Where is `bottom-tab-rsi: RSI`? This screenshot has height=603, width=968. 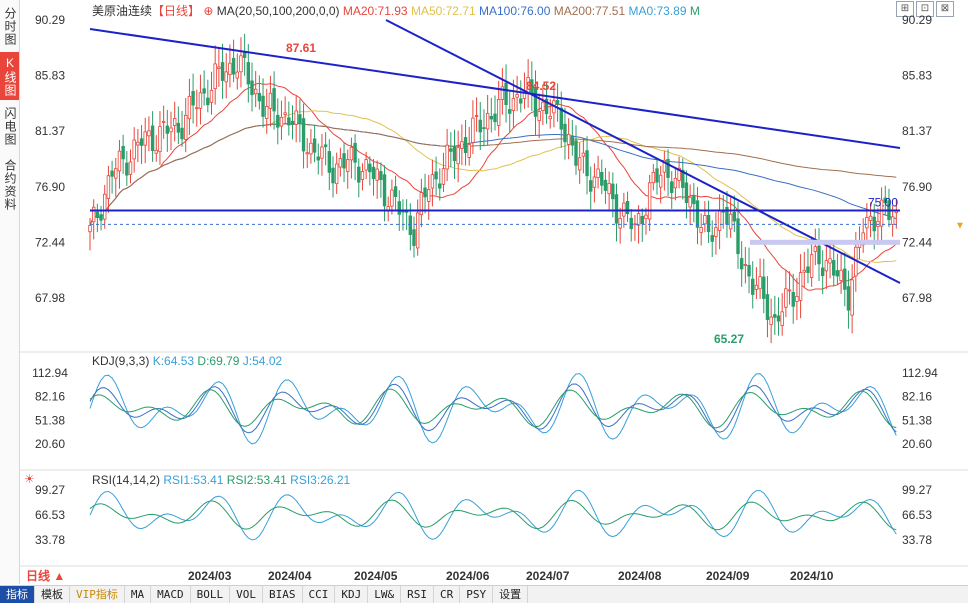
bottom-tab-rsi: RSI is located at coordinates (417, 594).